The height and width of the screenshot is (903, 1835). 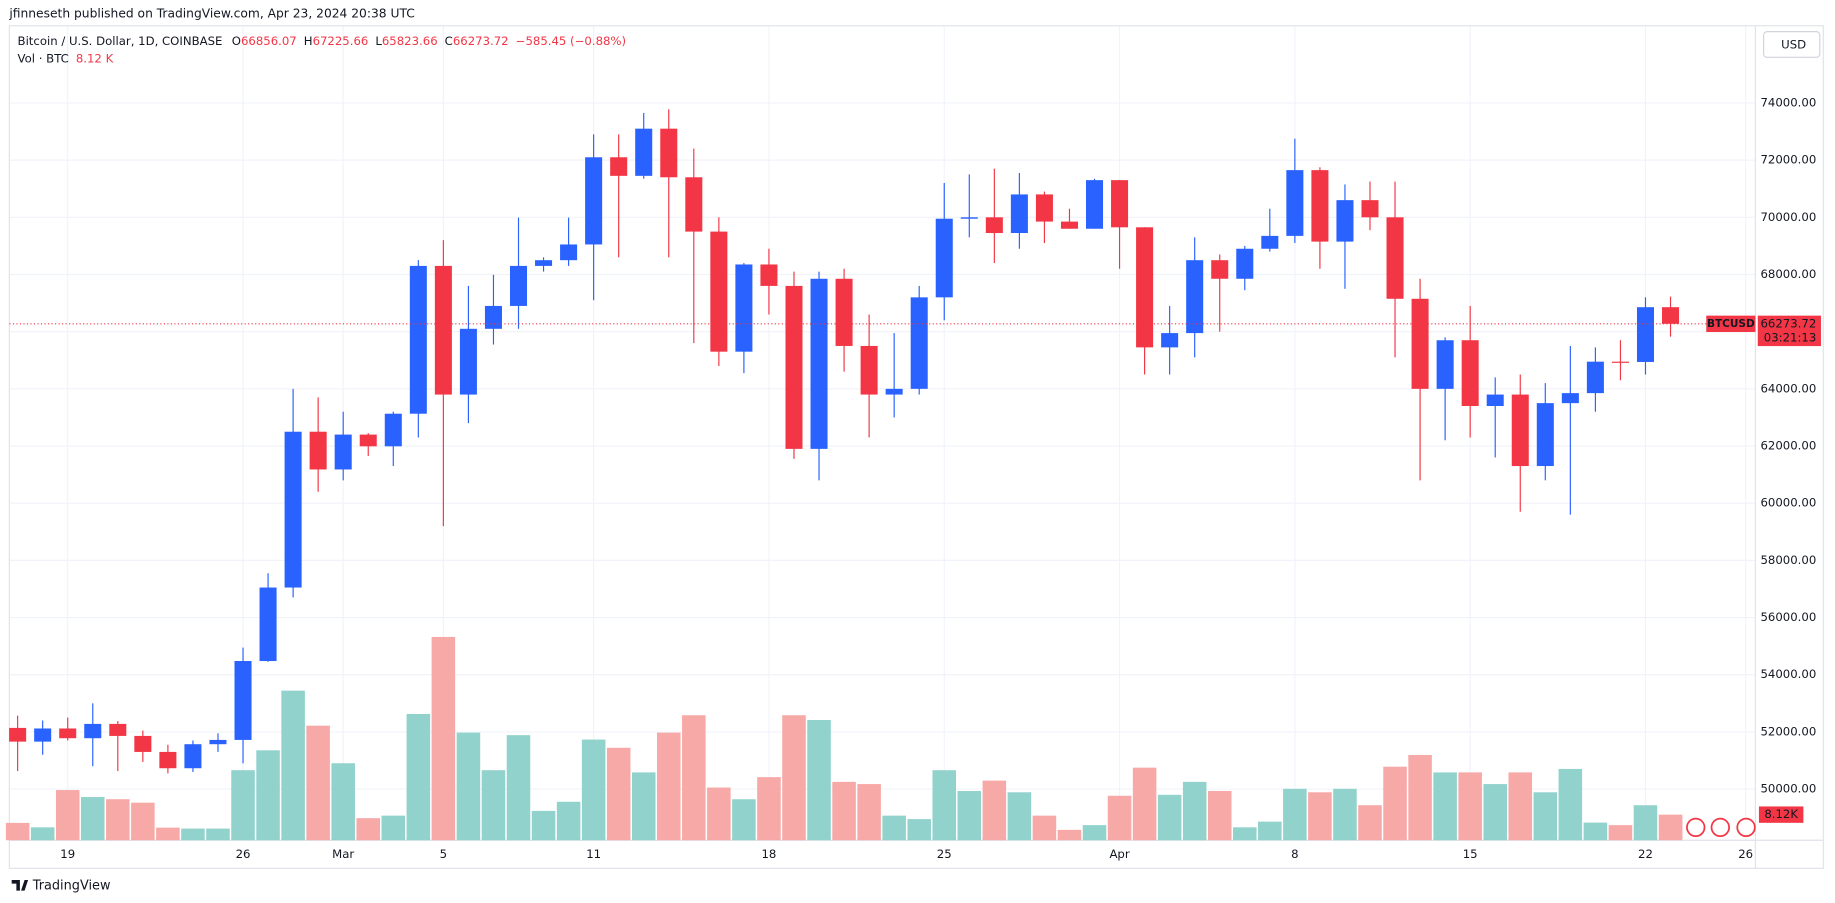 What do you see at coordinates (1788, 503) in the screenshot?
I see `y-tick-label: 60000.00` at bounding box center [1788, 503].